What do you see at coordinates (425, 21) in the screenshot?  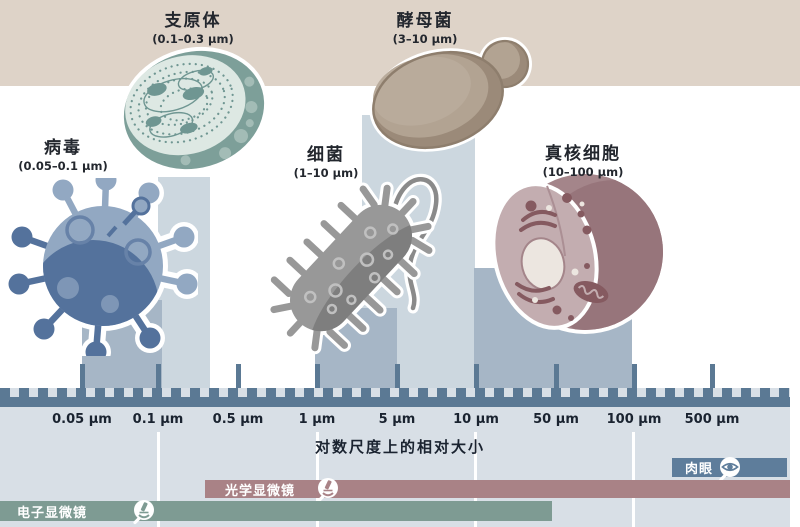 I see `yeast-name: 酵母菌` at bounding box center [425, 21].